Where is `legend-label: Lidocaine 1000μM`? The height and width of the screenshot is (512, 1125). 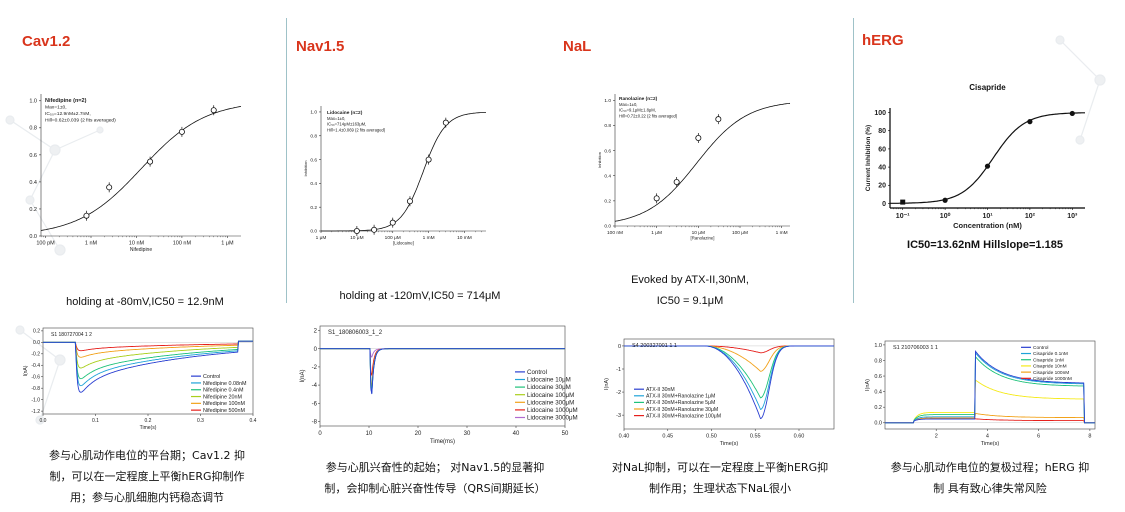
legend-label: Lidocaine 1000μM is located at coordinates (552, 410).